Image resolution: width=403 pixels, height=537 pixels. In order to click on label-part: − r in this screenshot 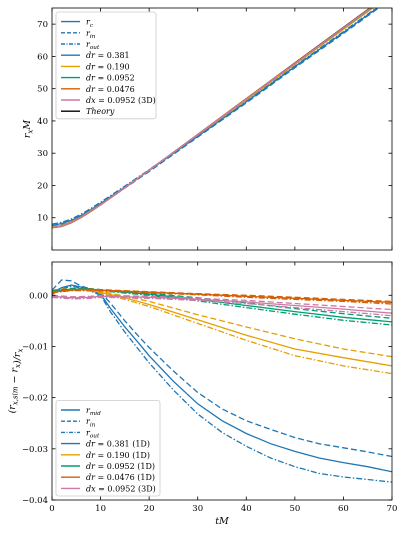, I will do `click(15, 377)`.